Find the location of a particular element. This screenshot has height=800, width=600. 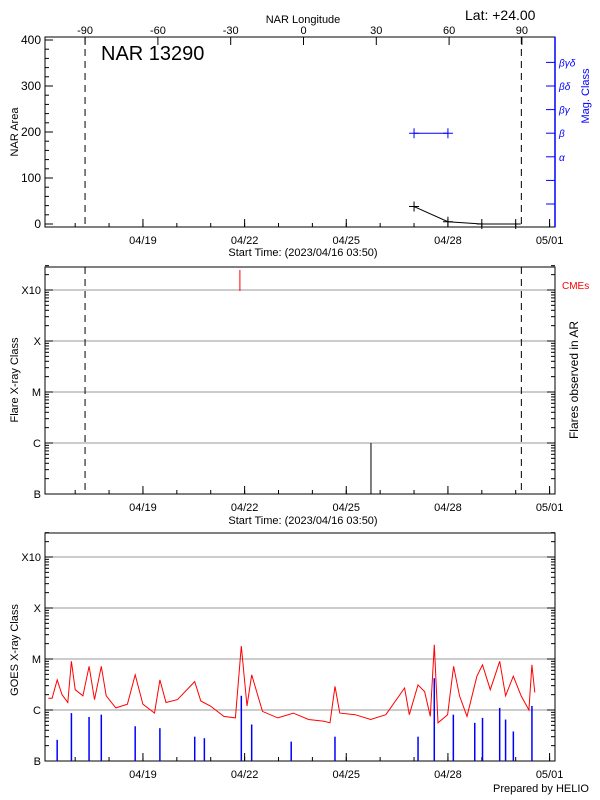

longitude-tick-label: -30 is located at coordinates (231, 31).